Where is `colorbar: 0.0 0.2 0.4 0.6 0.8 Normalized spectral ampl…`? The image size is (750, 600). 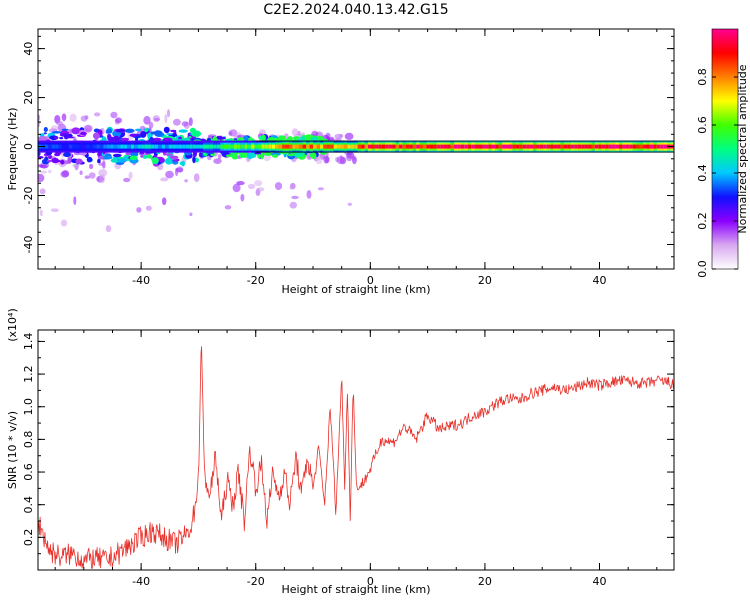
colorbar: 0.0 0.2 0.4 0.6 0.8 Normalized spectral ampl… is located at coordinates (722, 153).